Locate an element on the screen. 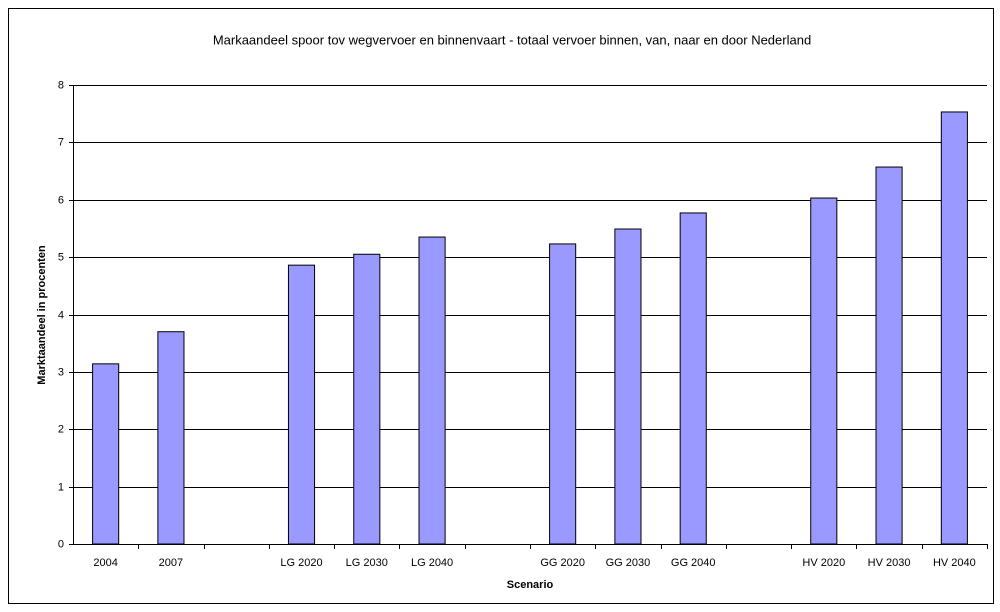 The width and height of the screenshot is (1000, 612). x-tick-label: GG 2030 is located at coordinates (628, 563).